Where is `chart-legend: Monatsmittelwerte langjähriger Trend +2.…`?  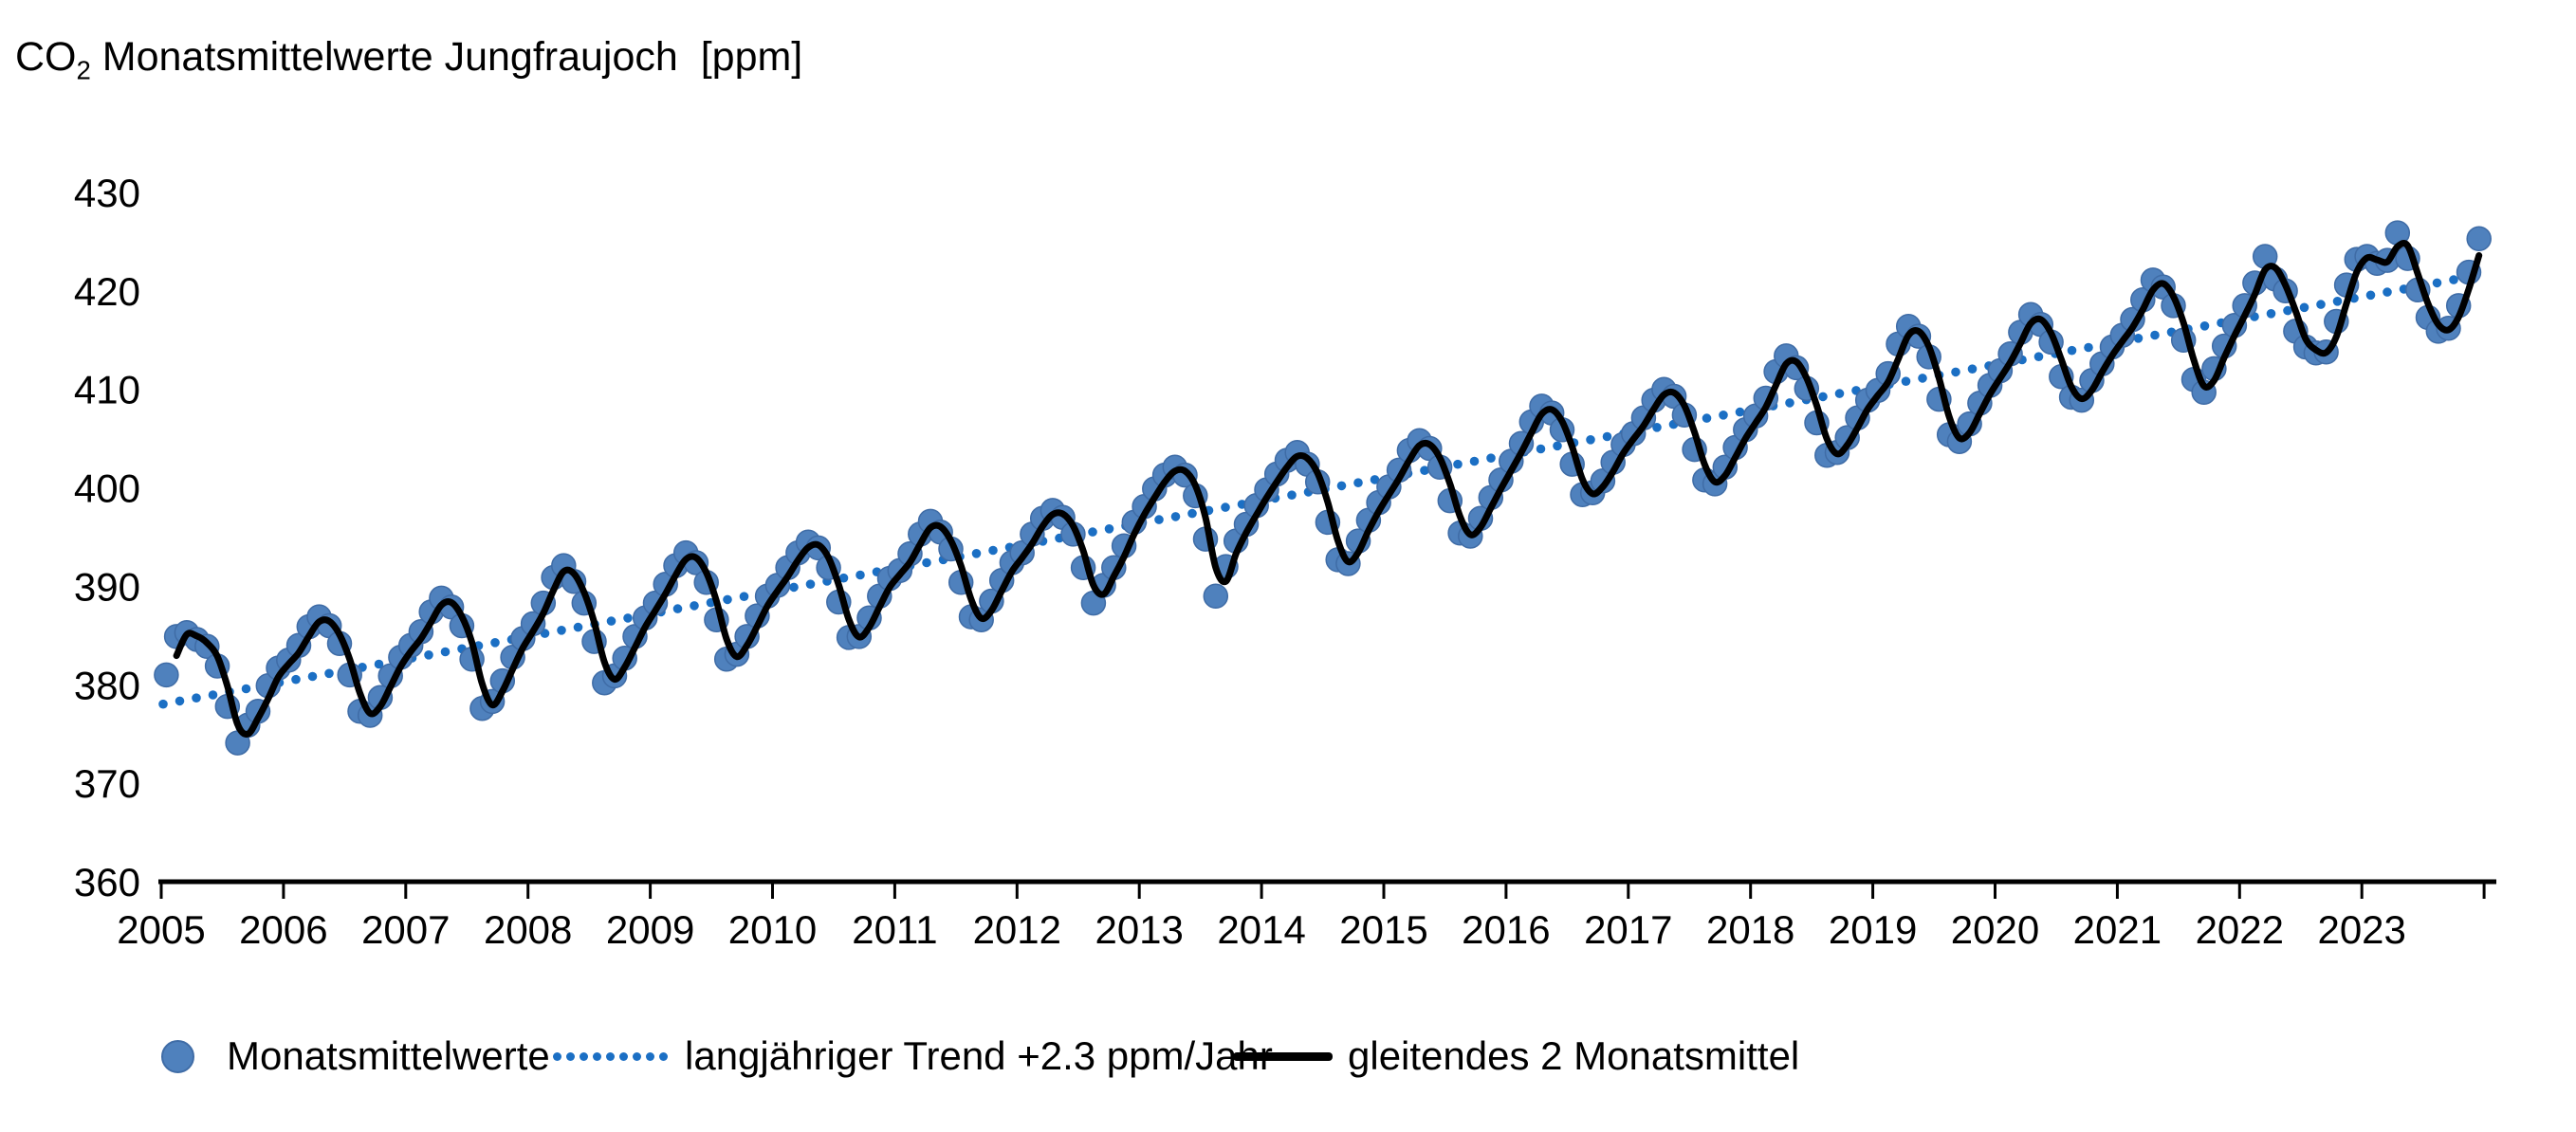
chart-legend: Monatsmittelwerte langjähriger Trend +2.… is located at coordinates (1288, 1056).